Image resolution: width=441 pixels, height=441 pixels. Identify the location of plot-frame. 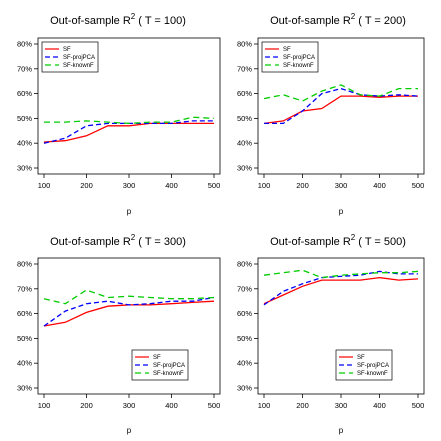
(129, 326).